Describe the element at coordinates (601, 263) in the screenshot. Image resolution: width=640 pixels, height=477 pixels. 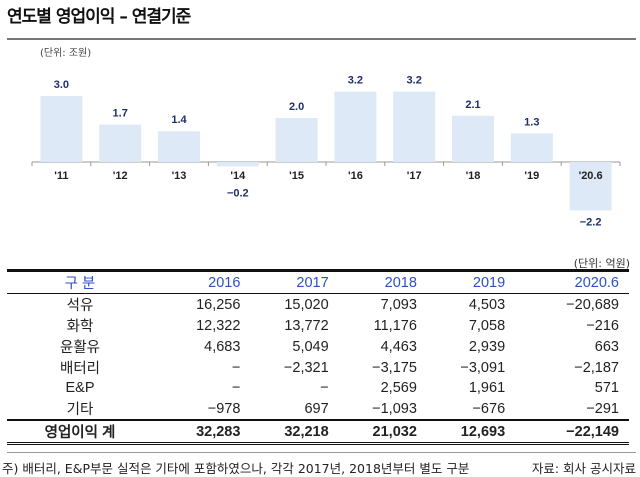
I see `table-unit-label: (단위: 억원)` at that location.